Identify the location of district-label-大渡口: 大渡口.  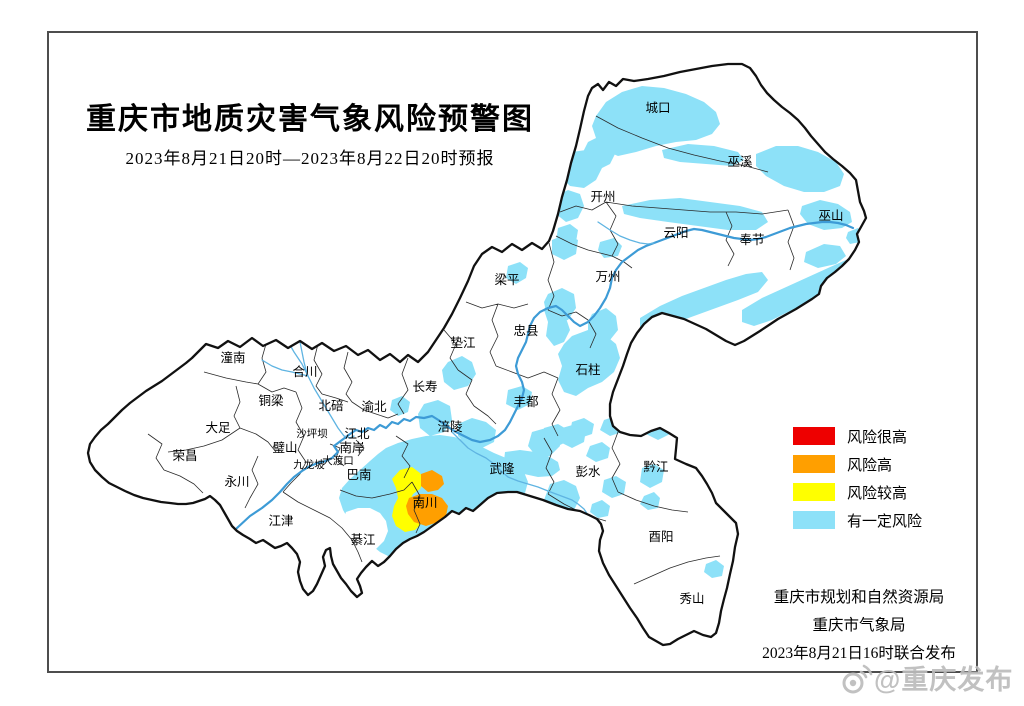
(338, 460).